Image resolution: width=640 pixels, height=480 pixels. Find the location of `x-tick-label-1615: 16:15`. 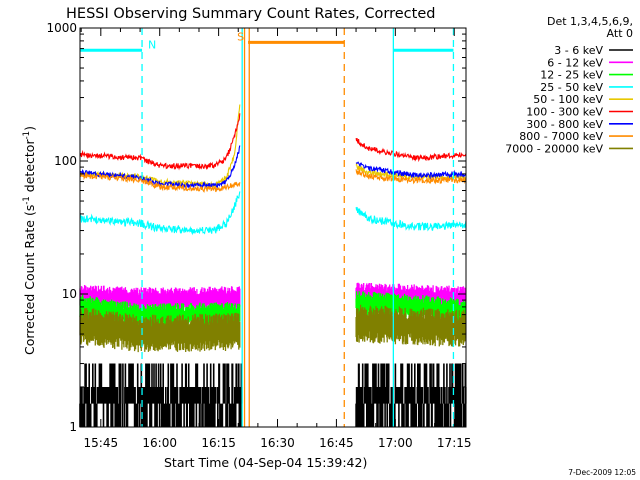

x-tick-label-1615: 16:15 is located at coordinates (218, 443).